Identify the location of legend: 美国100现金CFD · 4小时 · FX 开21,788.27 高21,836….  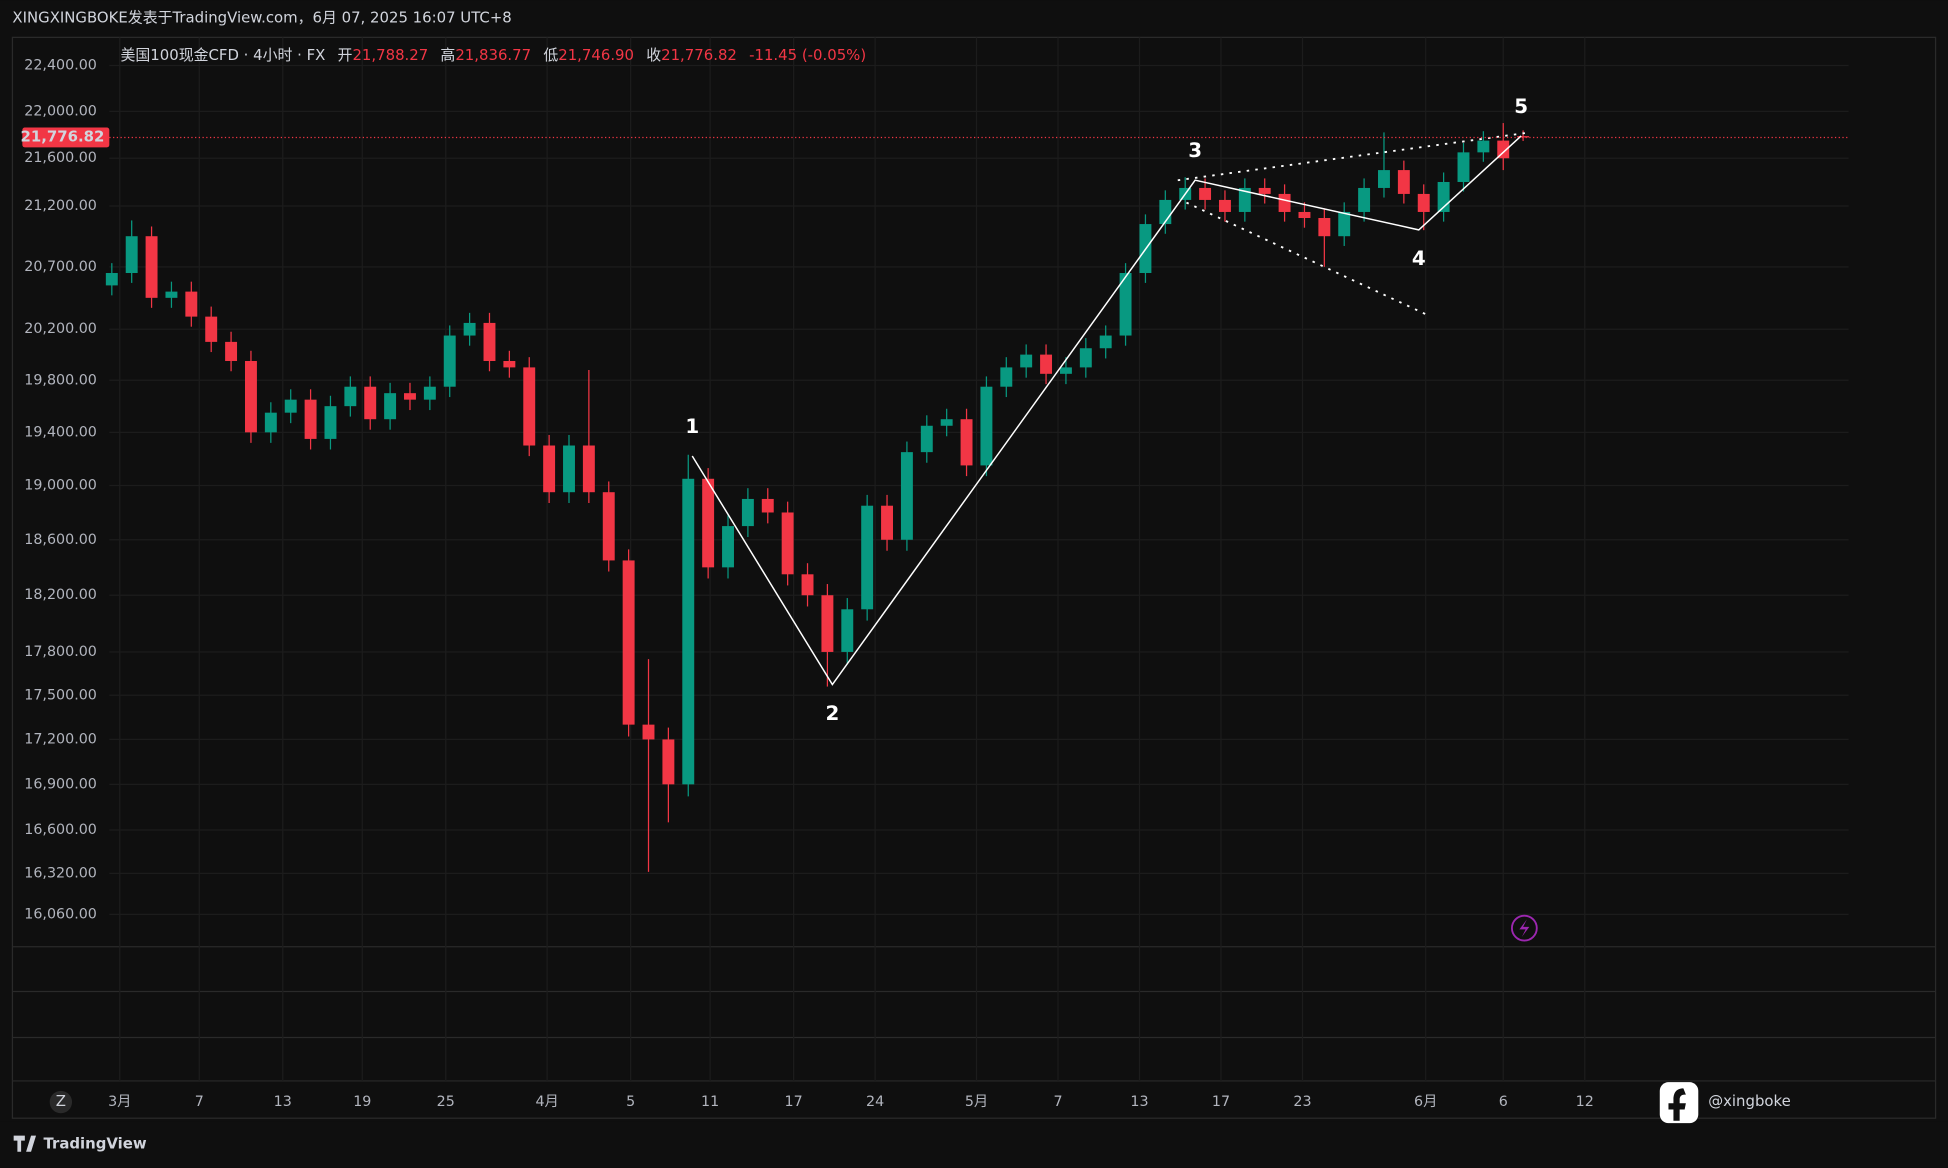
(494, 55).